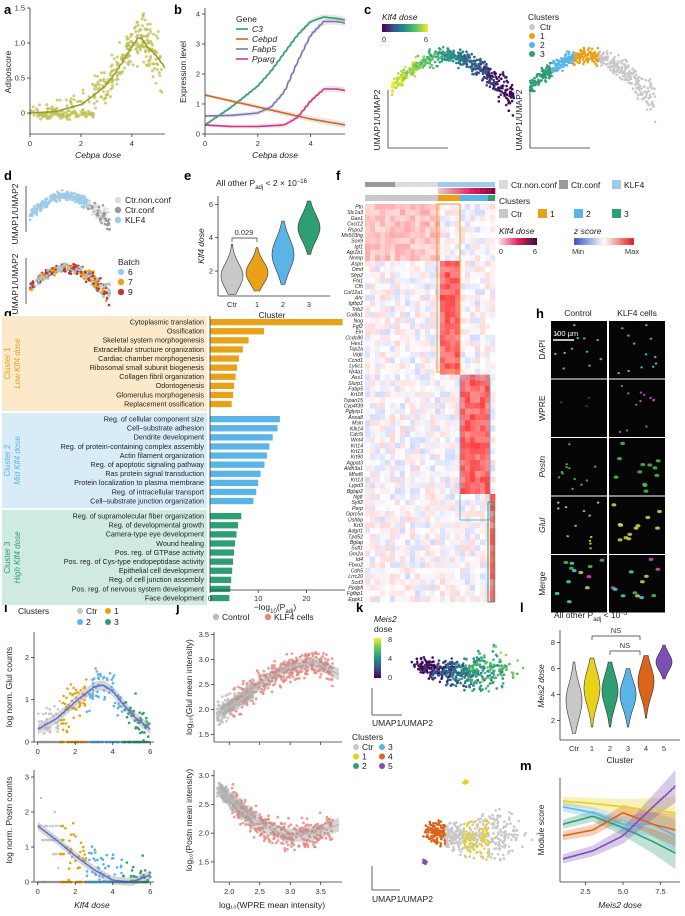 This screenshot has height=916, width=685. What do you see at coordinates (470, 191) in the screenshot?
I see `annotation-dose-cell` at bounding box center [470, 191].